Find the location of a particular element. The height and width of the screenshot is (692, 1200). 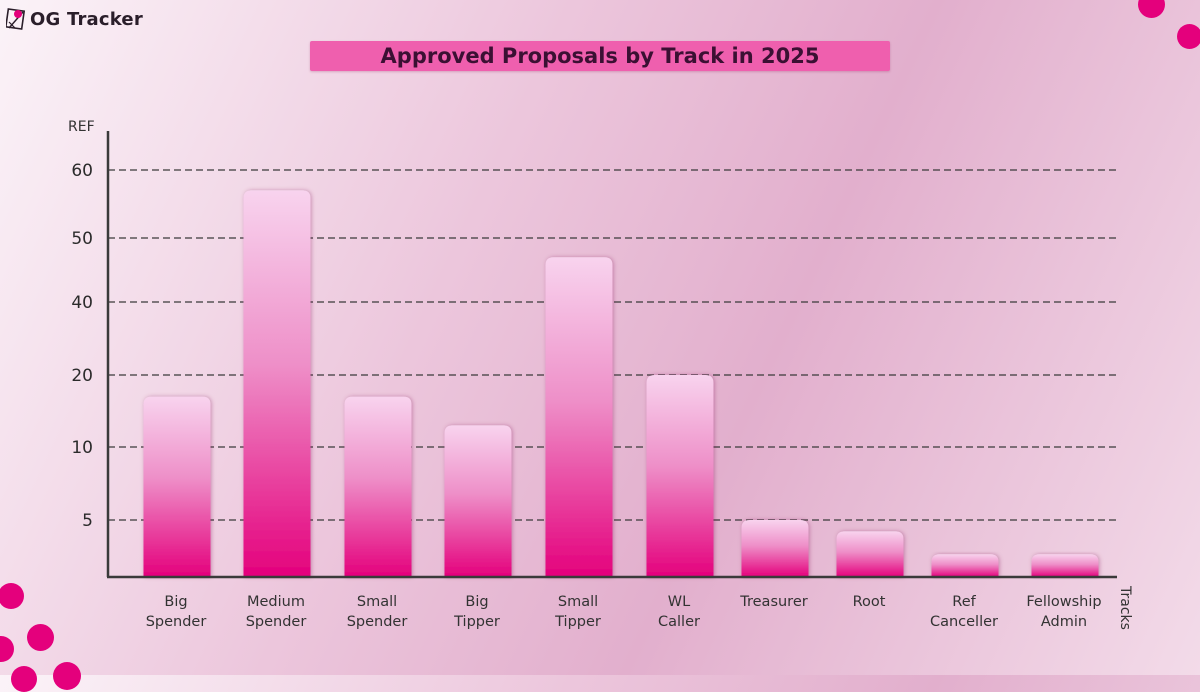

x-tick-label: Small Tipper is located at coordinates (577, 612).